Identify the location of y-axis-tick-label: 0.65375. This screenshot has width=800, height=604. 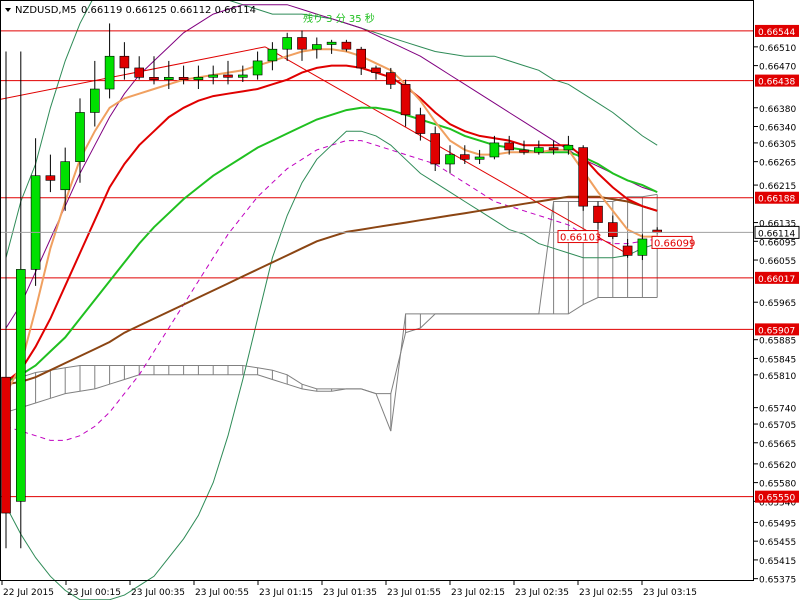
(777, 581).